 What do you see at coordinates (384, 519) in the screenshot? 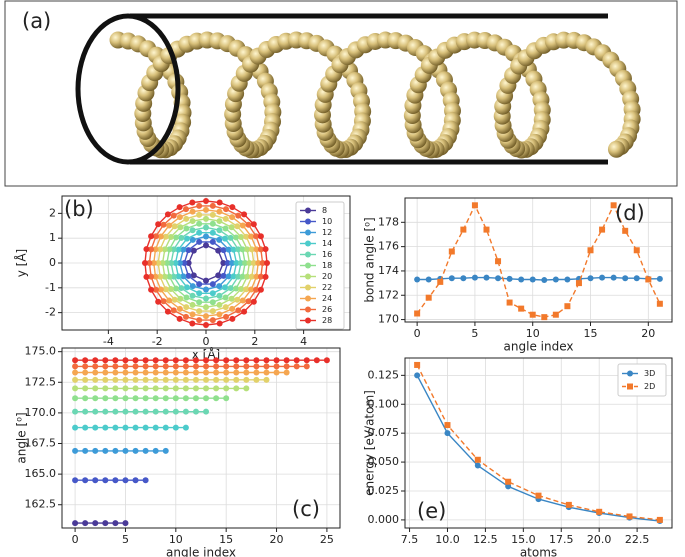
I see `y-tick-label: 0.000` at bounding box center [384, 519].